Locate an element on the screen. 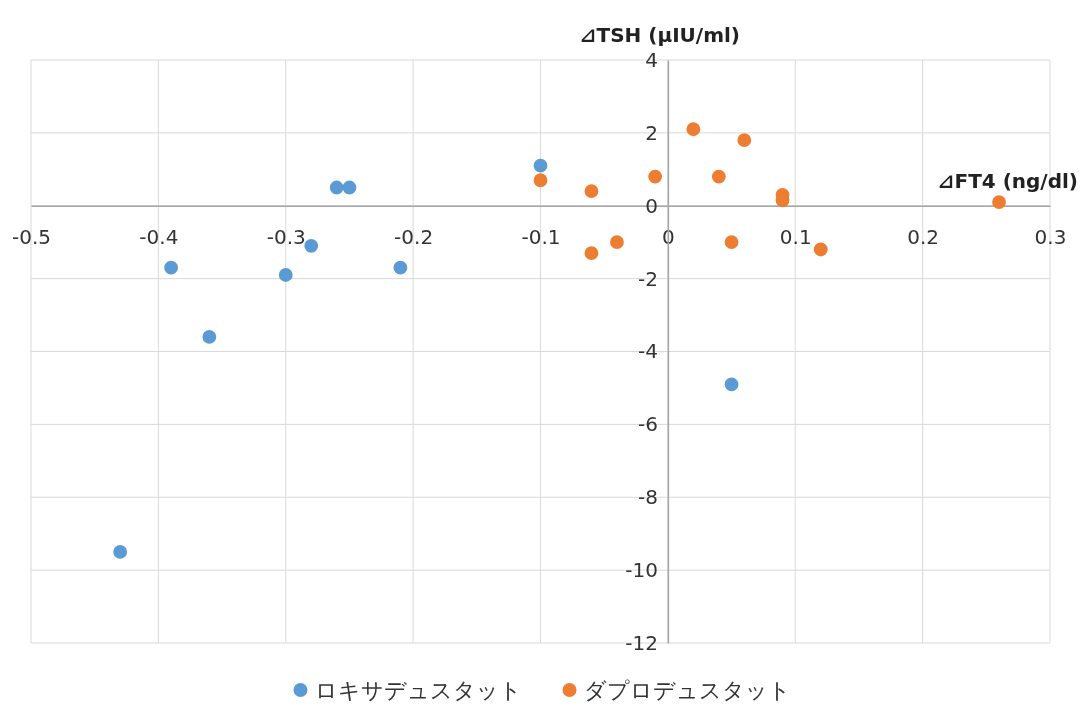 This screenshot has width=1083, height=711. x-tick-label: 0.3 is located at coordinates (1050, 236).